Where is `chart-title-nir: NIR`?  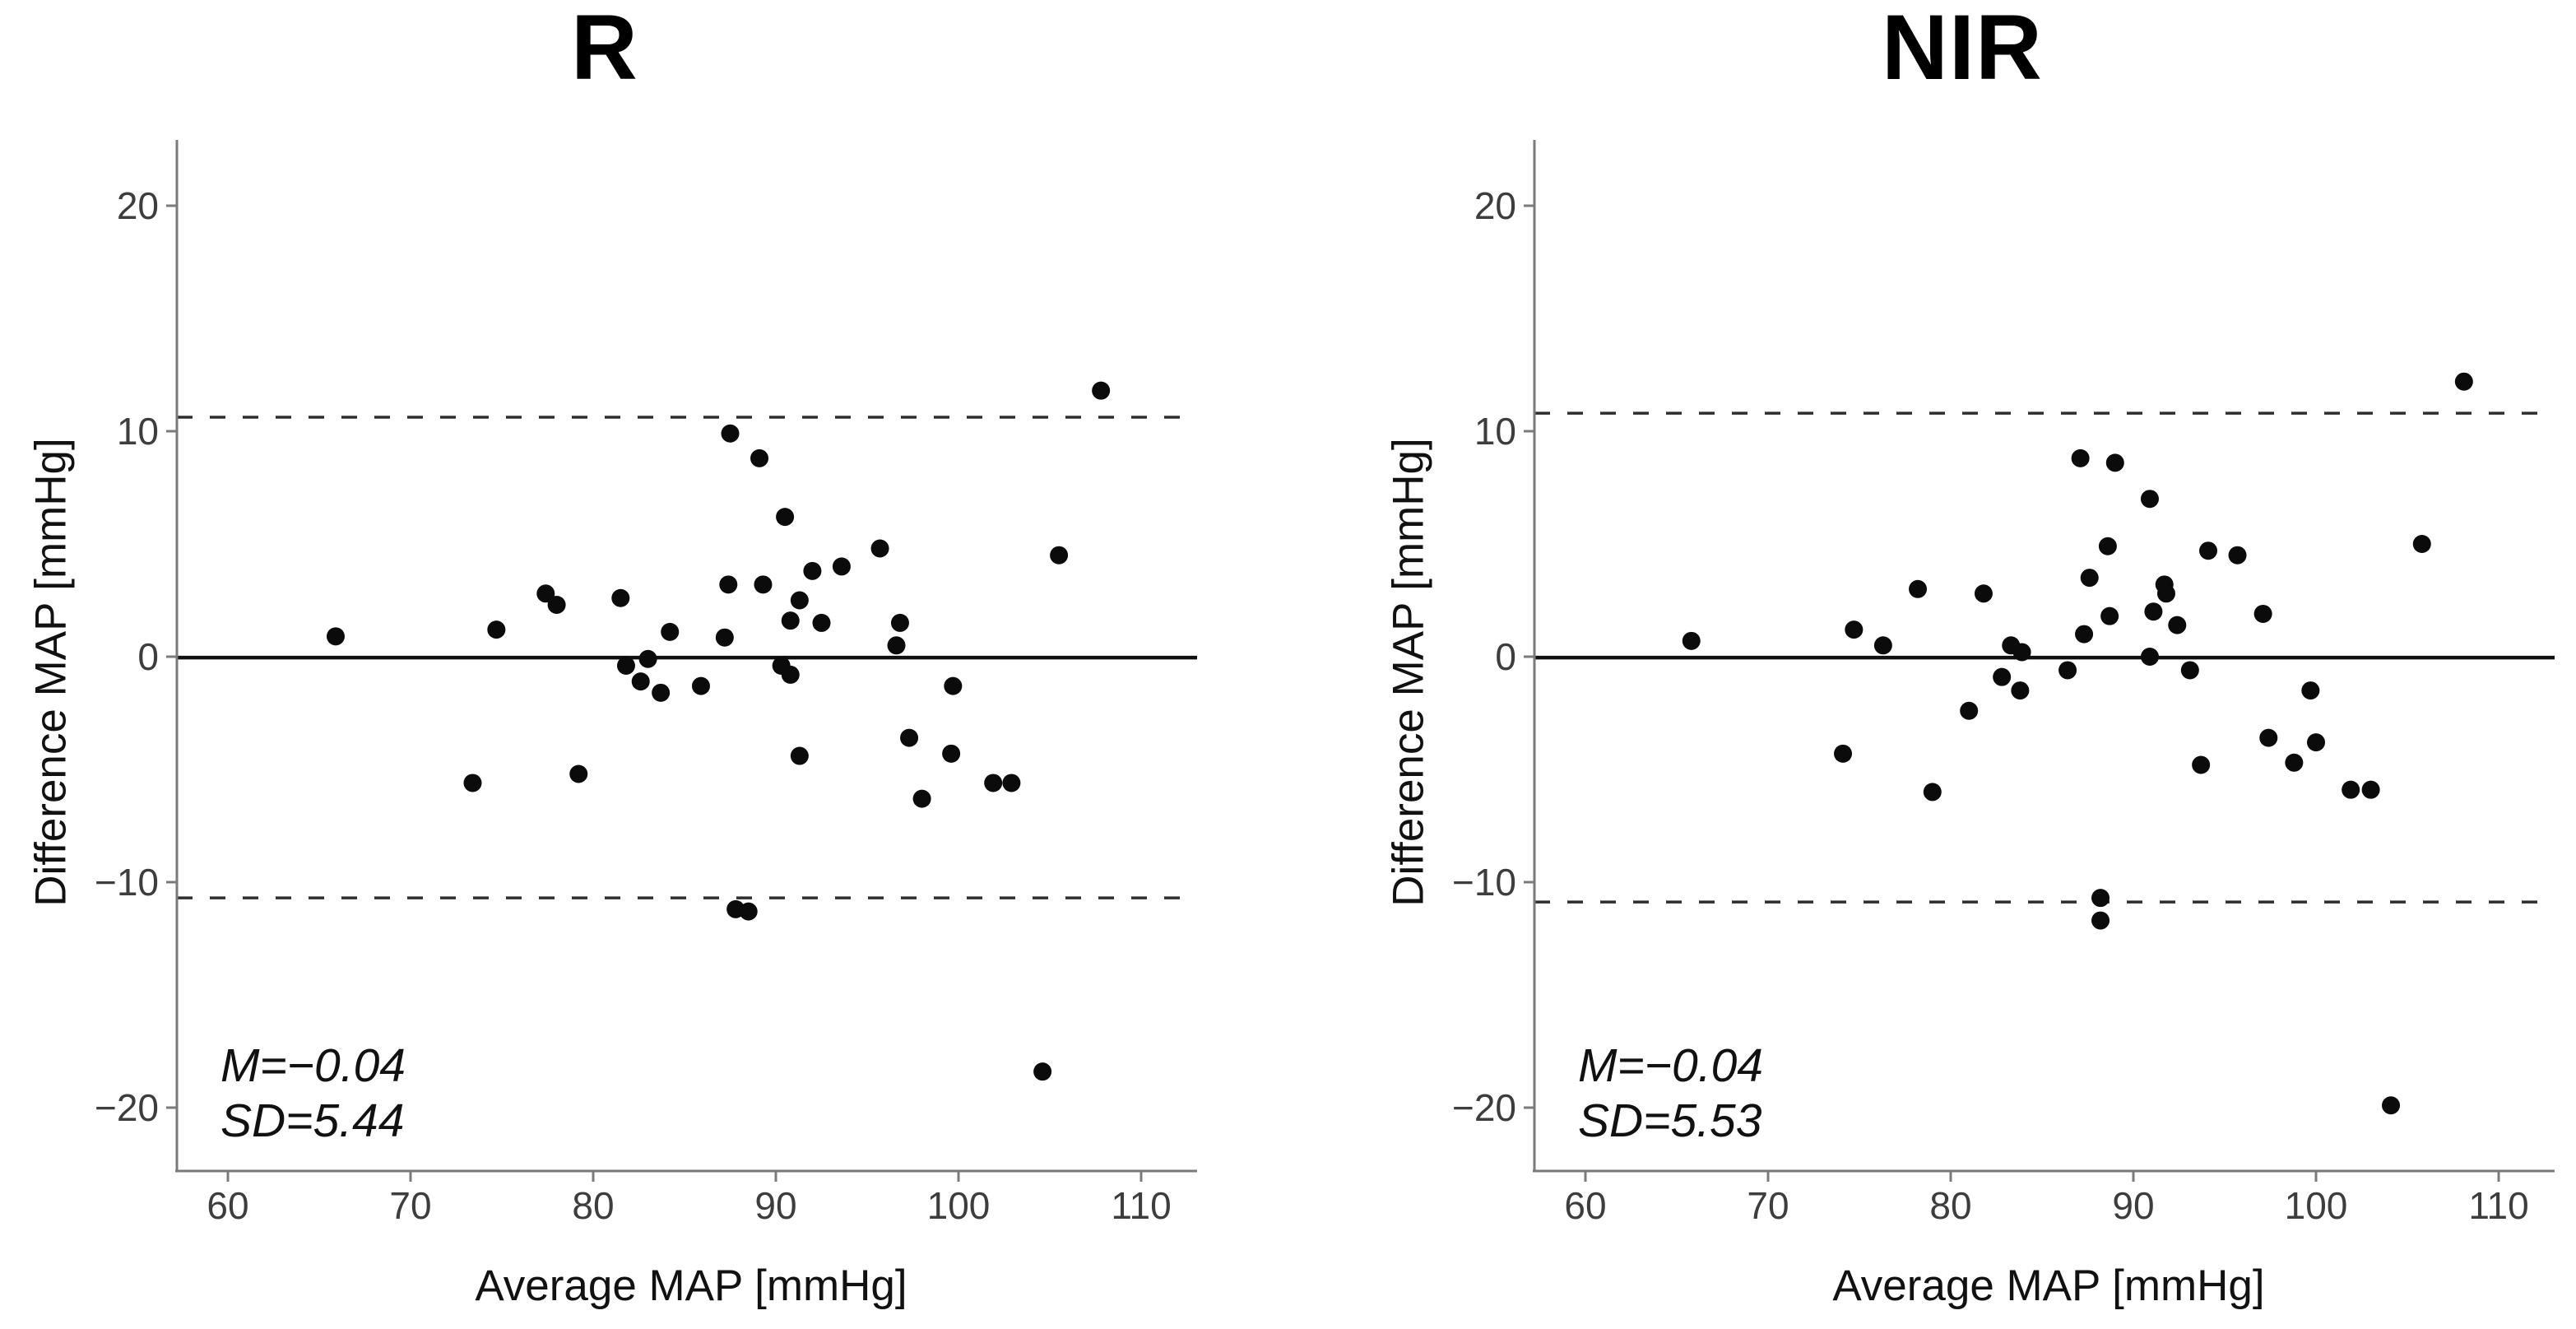 chart-title-nir: NIR is located at coordinates (1962, 49).